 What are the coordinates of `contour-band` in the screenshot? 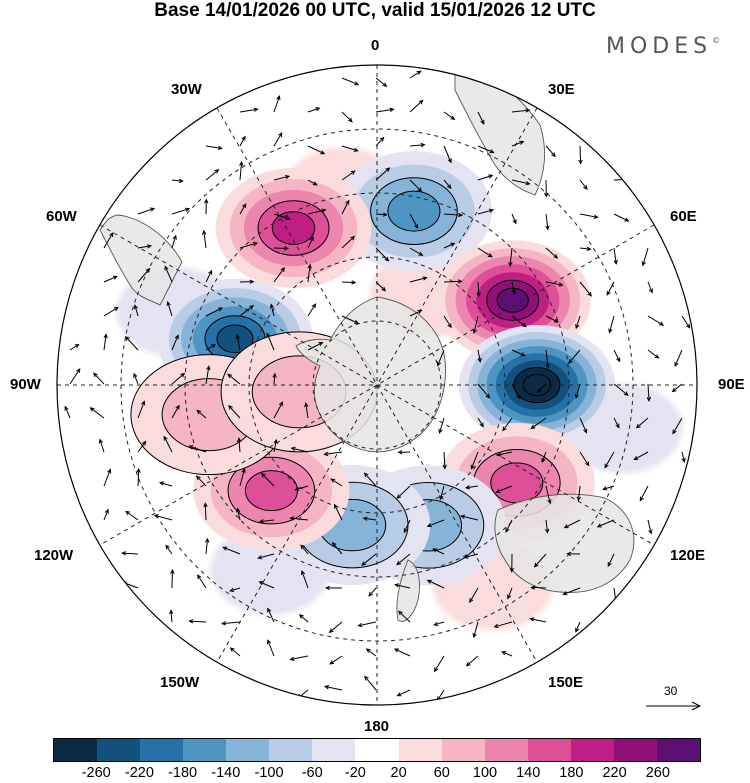 It's located at (271, 491).